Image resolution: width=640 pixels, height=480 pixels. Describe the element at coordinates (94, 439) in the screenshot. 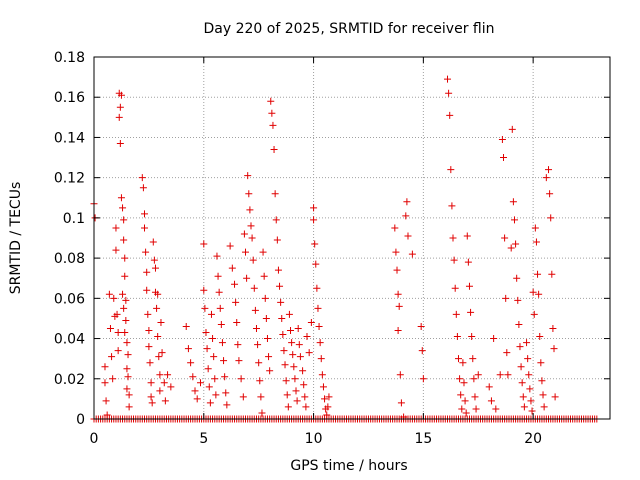

I see `x-tick-label: 0` at that location.